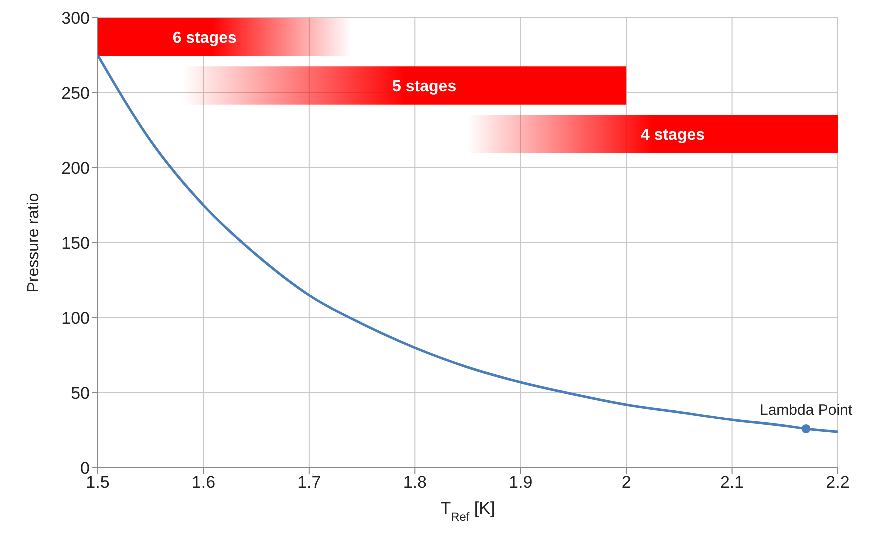 This screenshot has height=557, width=873. I want to click on x-tick-label: 1.9, so click(521, 482).